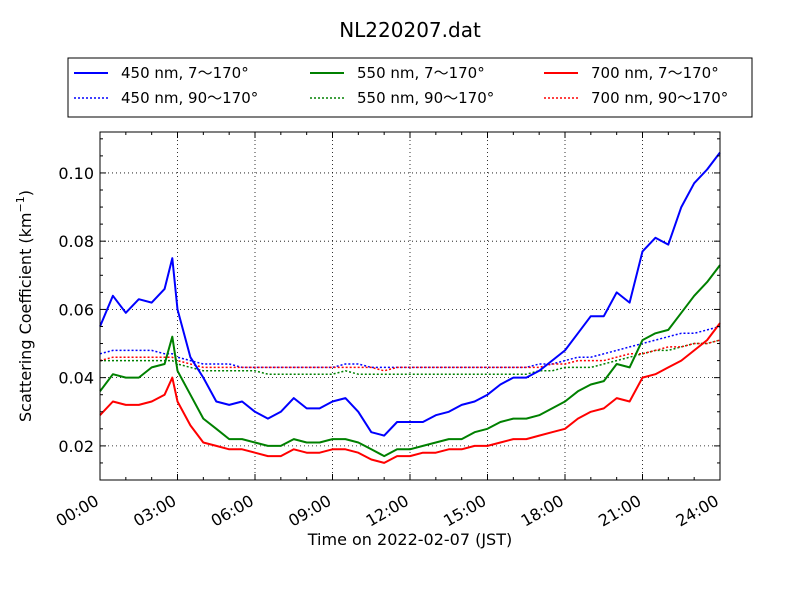  What do you see at coordinates (464, 511) in the screenshot?
I see `x-tick-label: 15:00` at bounding box center [464, 511].